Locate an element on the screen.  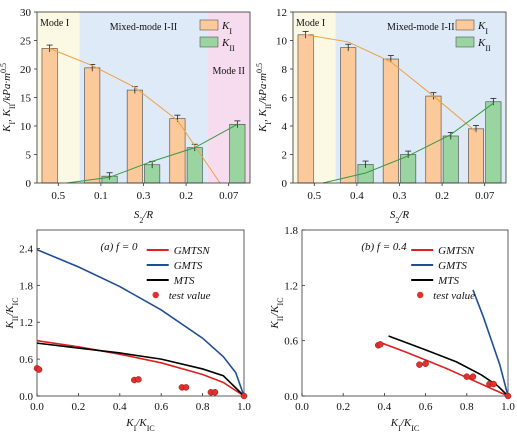
line-panel-2-legend-3-swatch is located at coordinates (155, 295).